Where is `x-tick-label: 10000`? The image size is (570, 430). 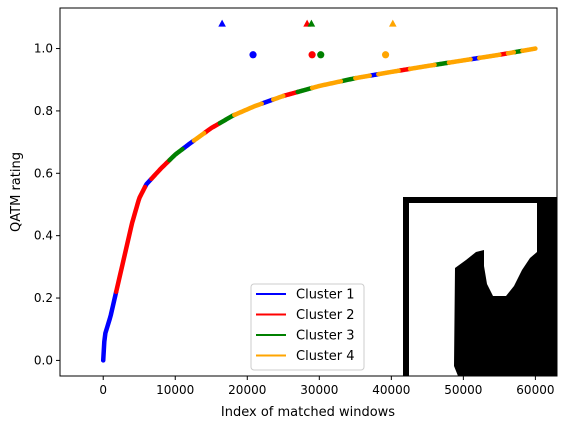
x-tick-label: 10000 is located at coordinates (175, 390).